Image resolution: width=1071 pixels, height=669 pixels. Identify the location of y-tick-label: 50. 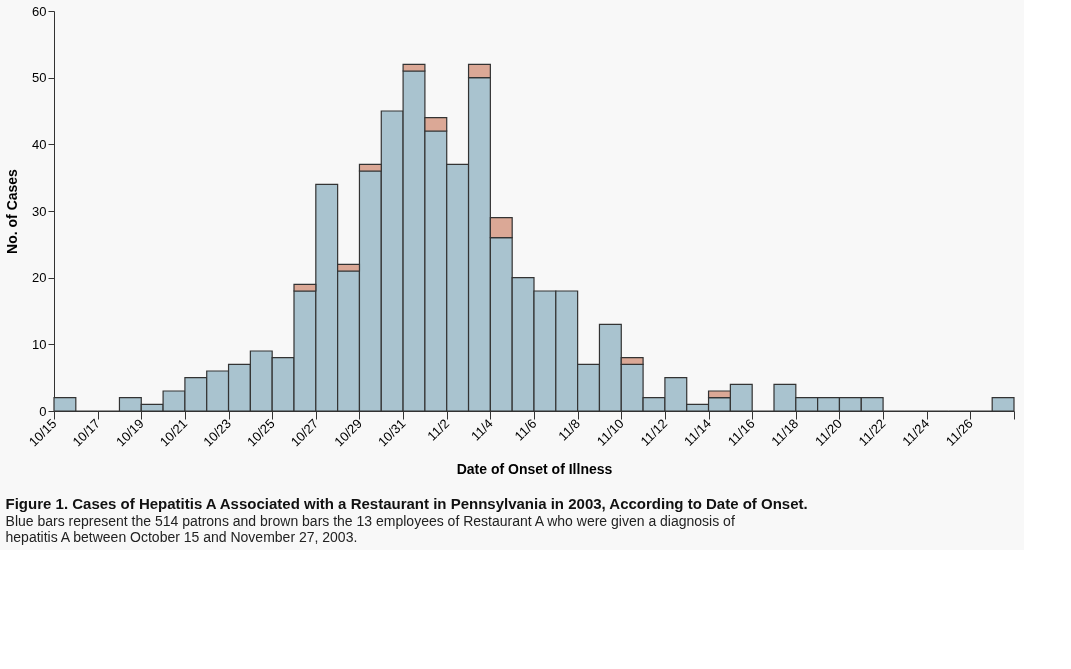
(39, 78).